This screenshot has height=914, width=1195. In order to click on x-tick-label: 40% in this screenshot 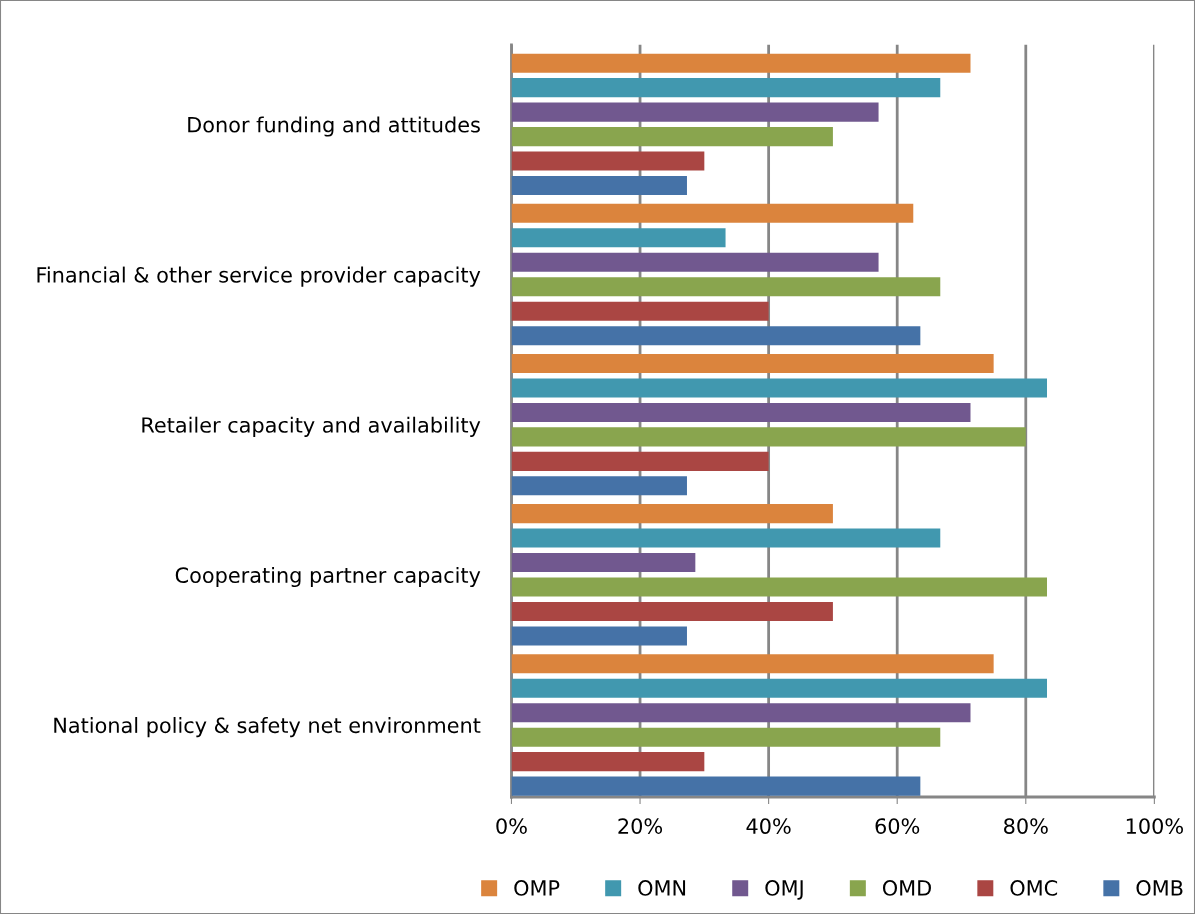, I will do `click(768, 826)`.